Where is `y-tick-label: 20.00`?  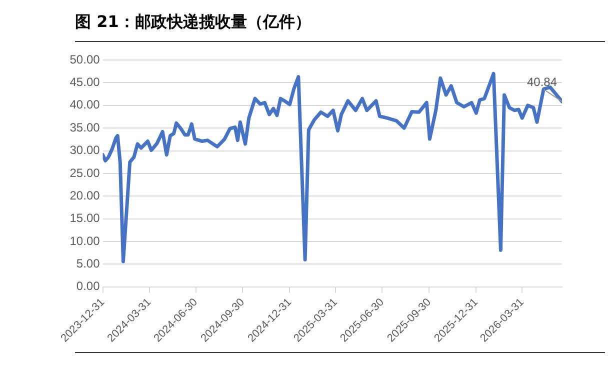
y-tick-label: 20.00 is located at coordinates (85, 195).